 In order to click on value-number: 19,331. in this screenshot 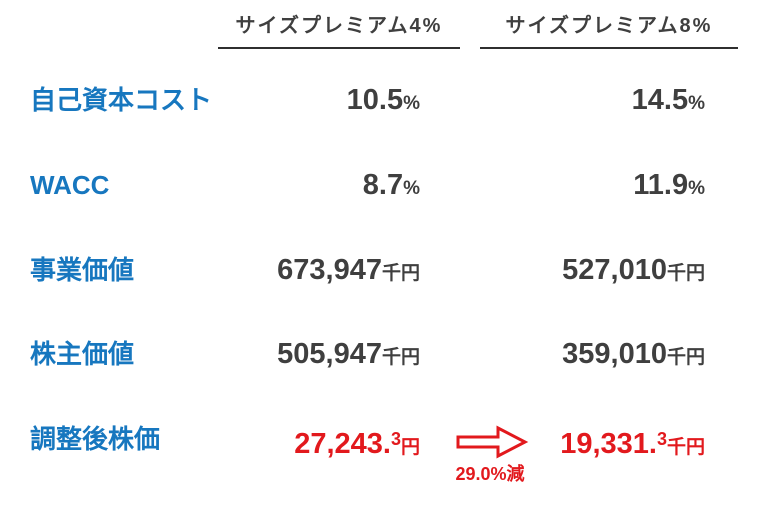, I will do `click(608, 444)`.